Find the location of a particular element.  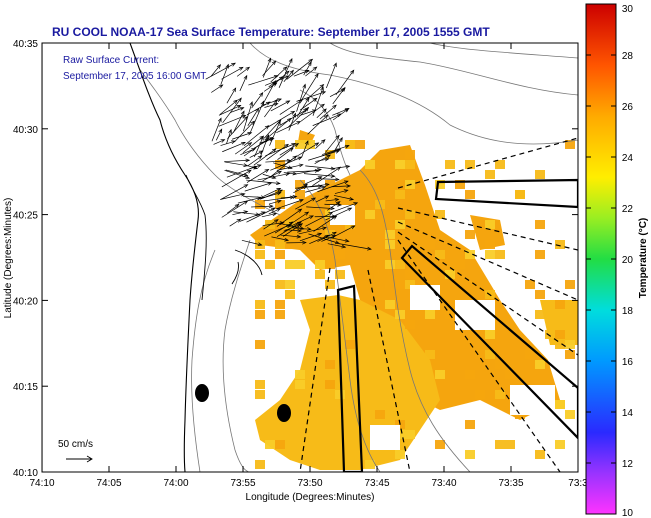

x-tick-label: 73:3 is located at coordinates (578, 483).